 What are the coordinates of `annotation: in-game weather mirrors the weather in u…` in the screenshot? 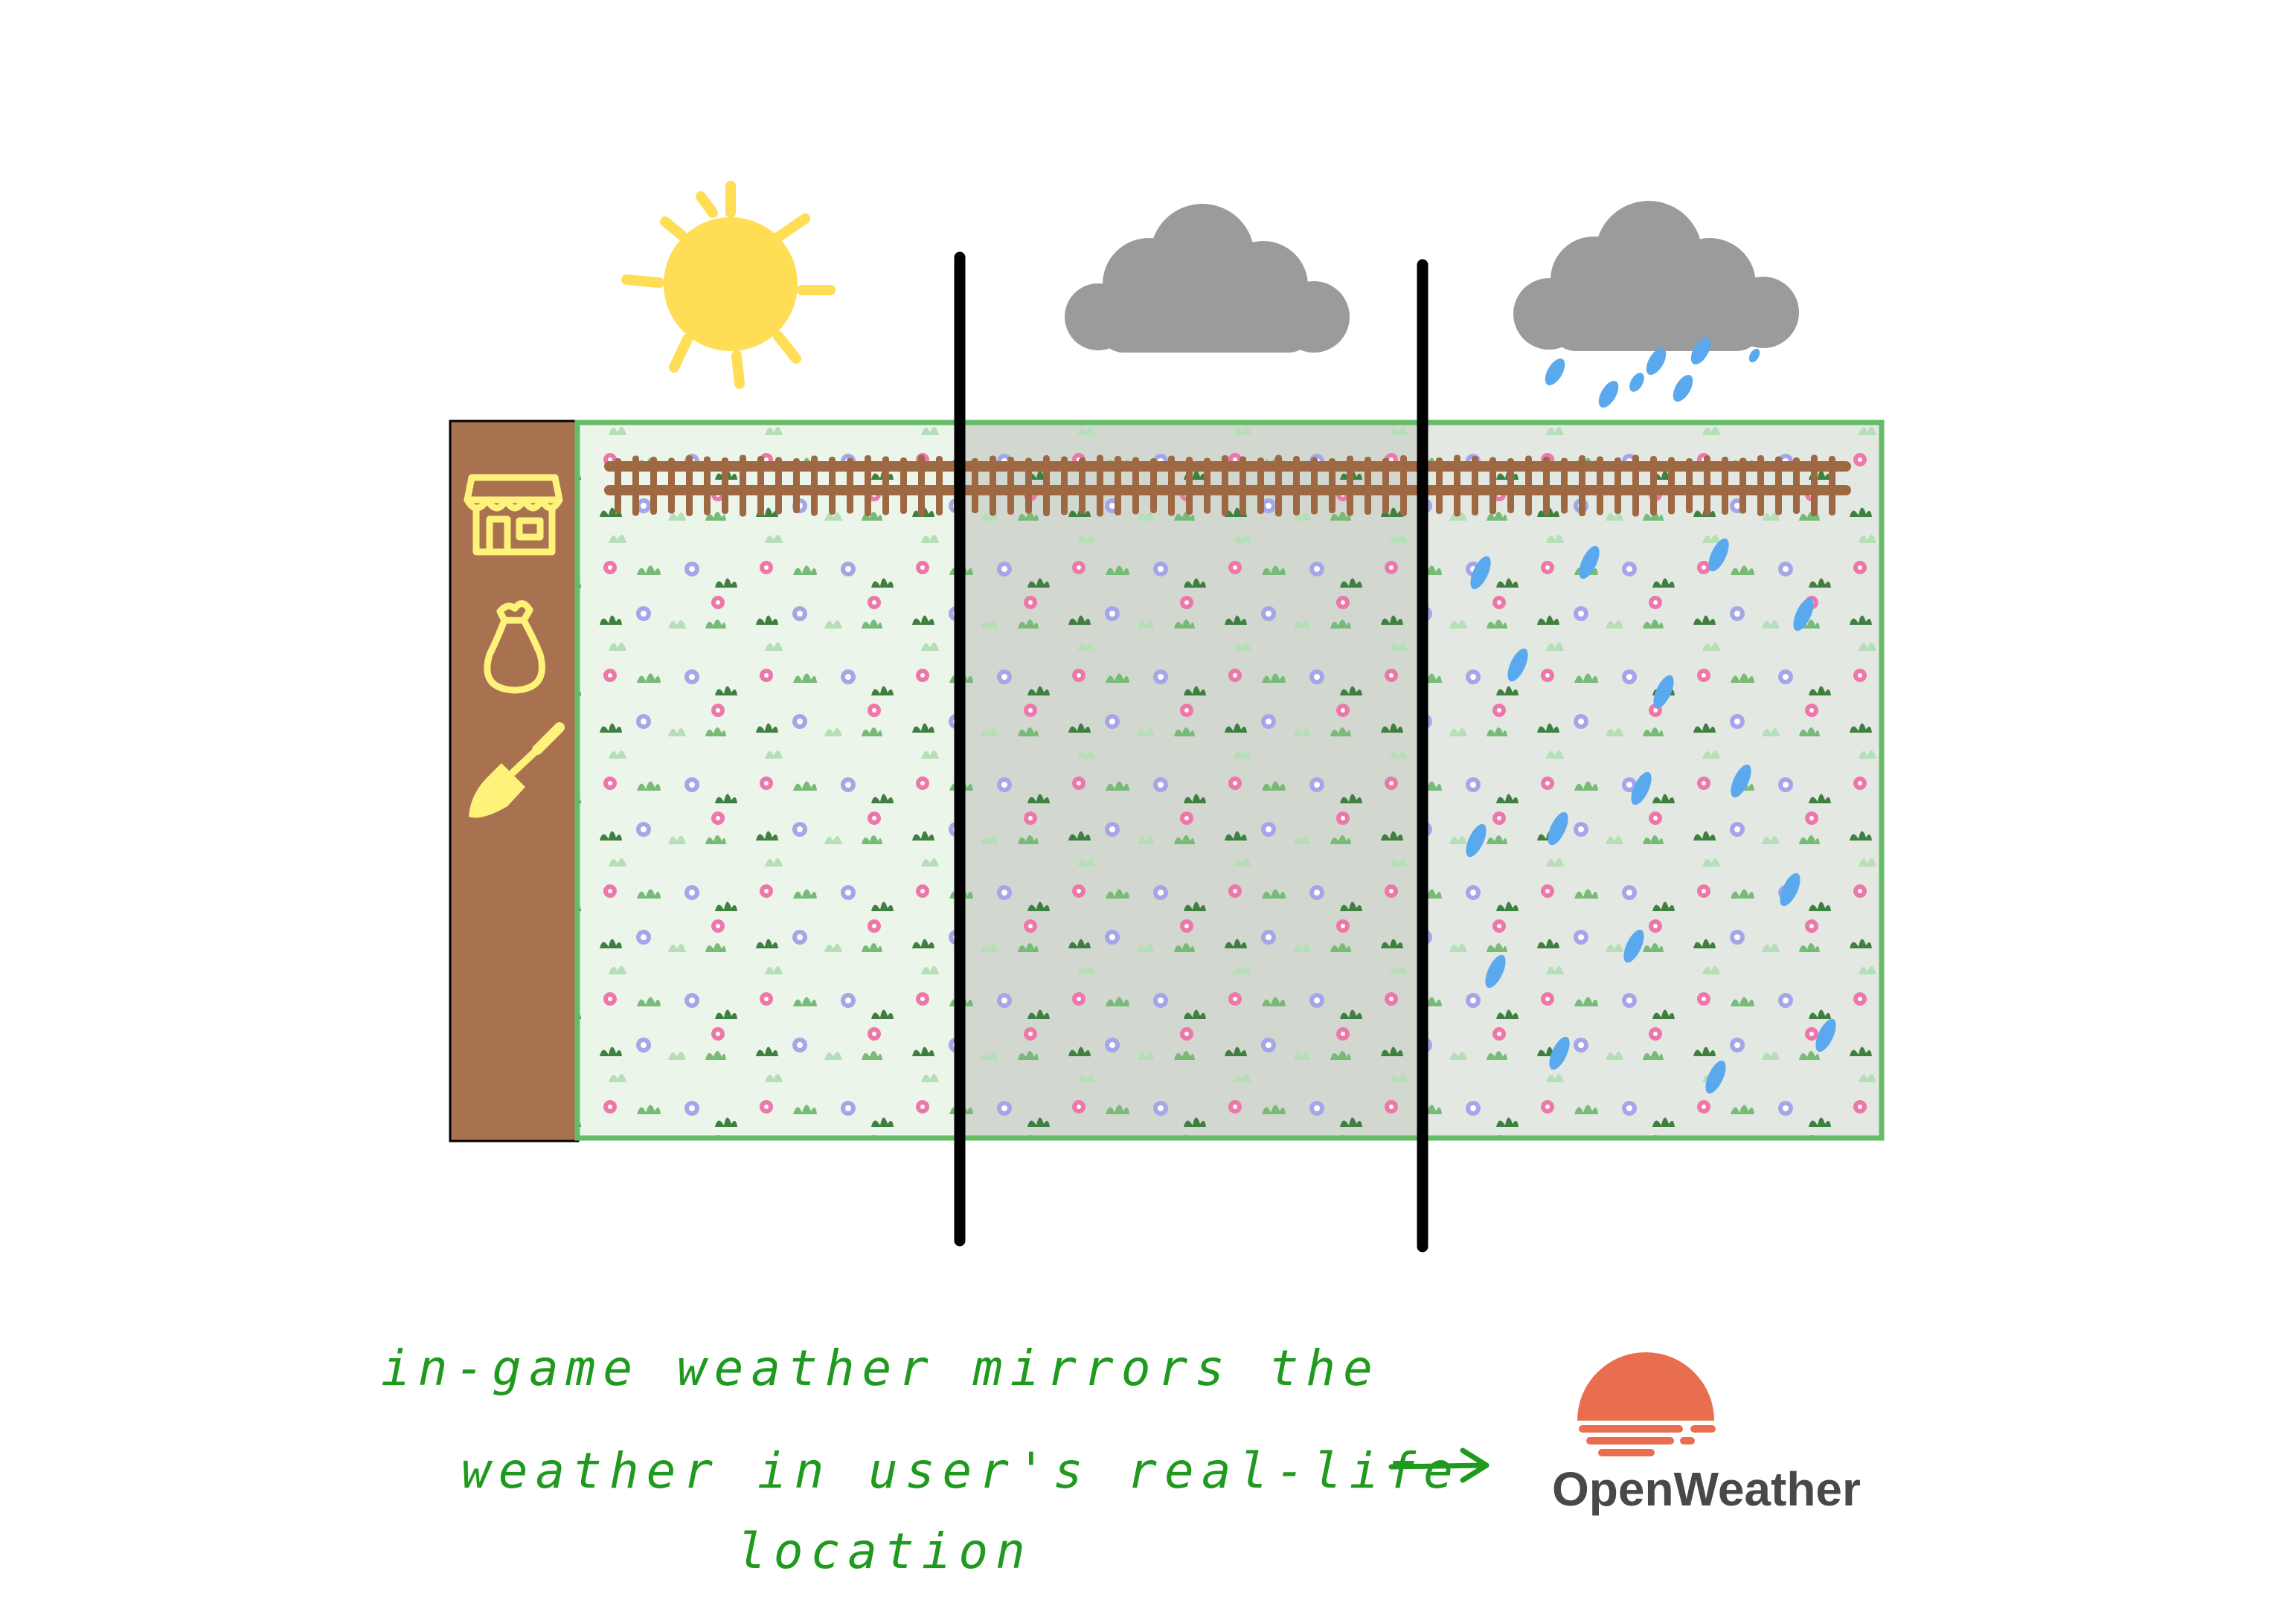 It's located at (935, 1460).